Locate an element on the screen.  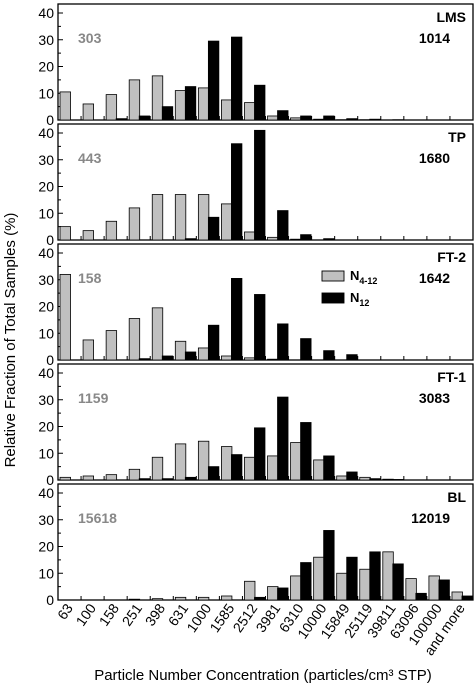
x-tick-label: 251 is located at coordinates (132, 614).